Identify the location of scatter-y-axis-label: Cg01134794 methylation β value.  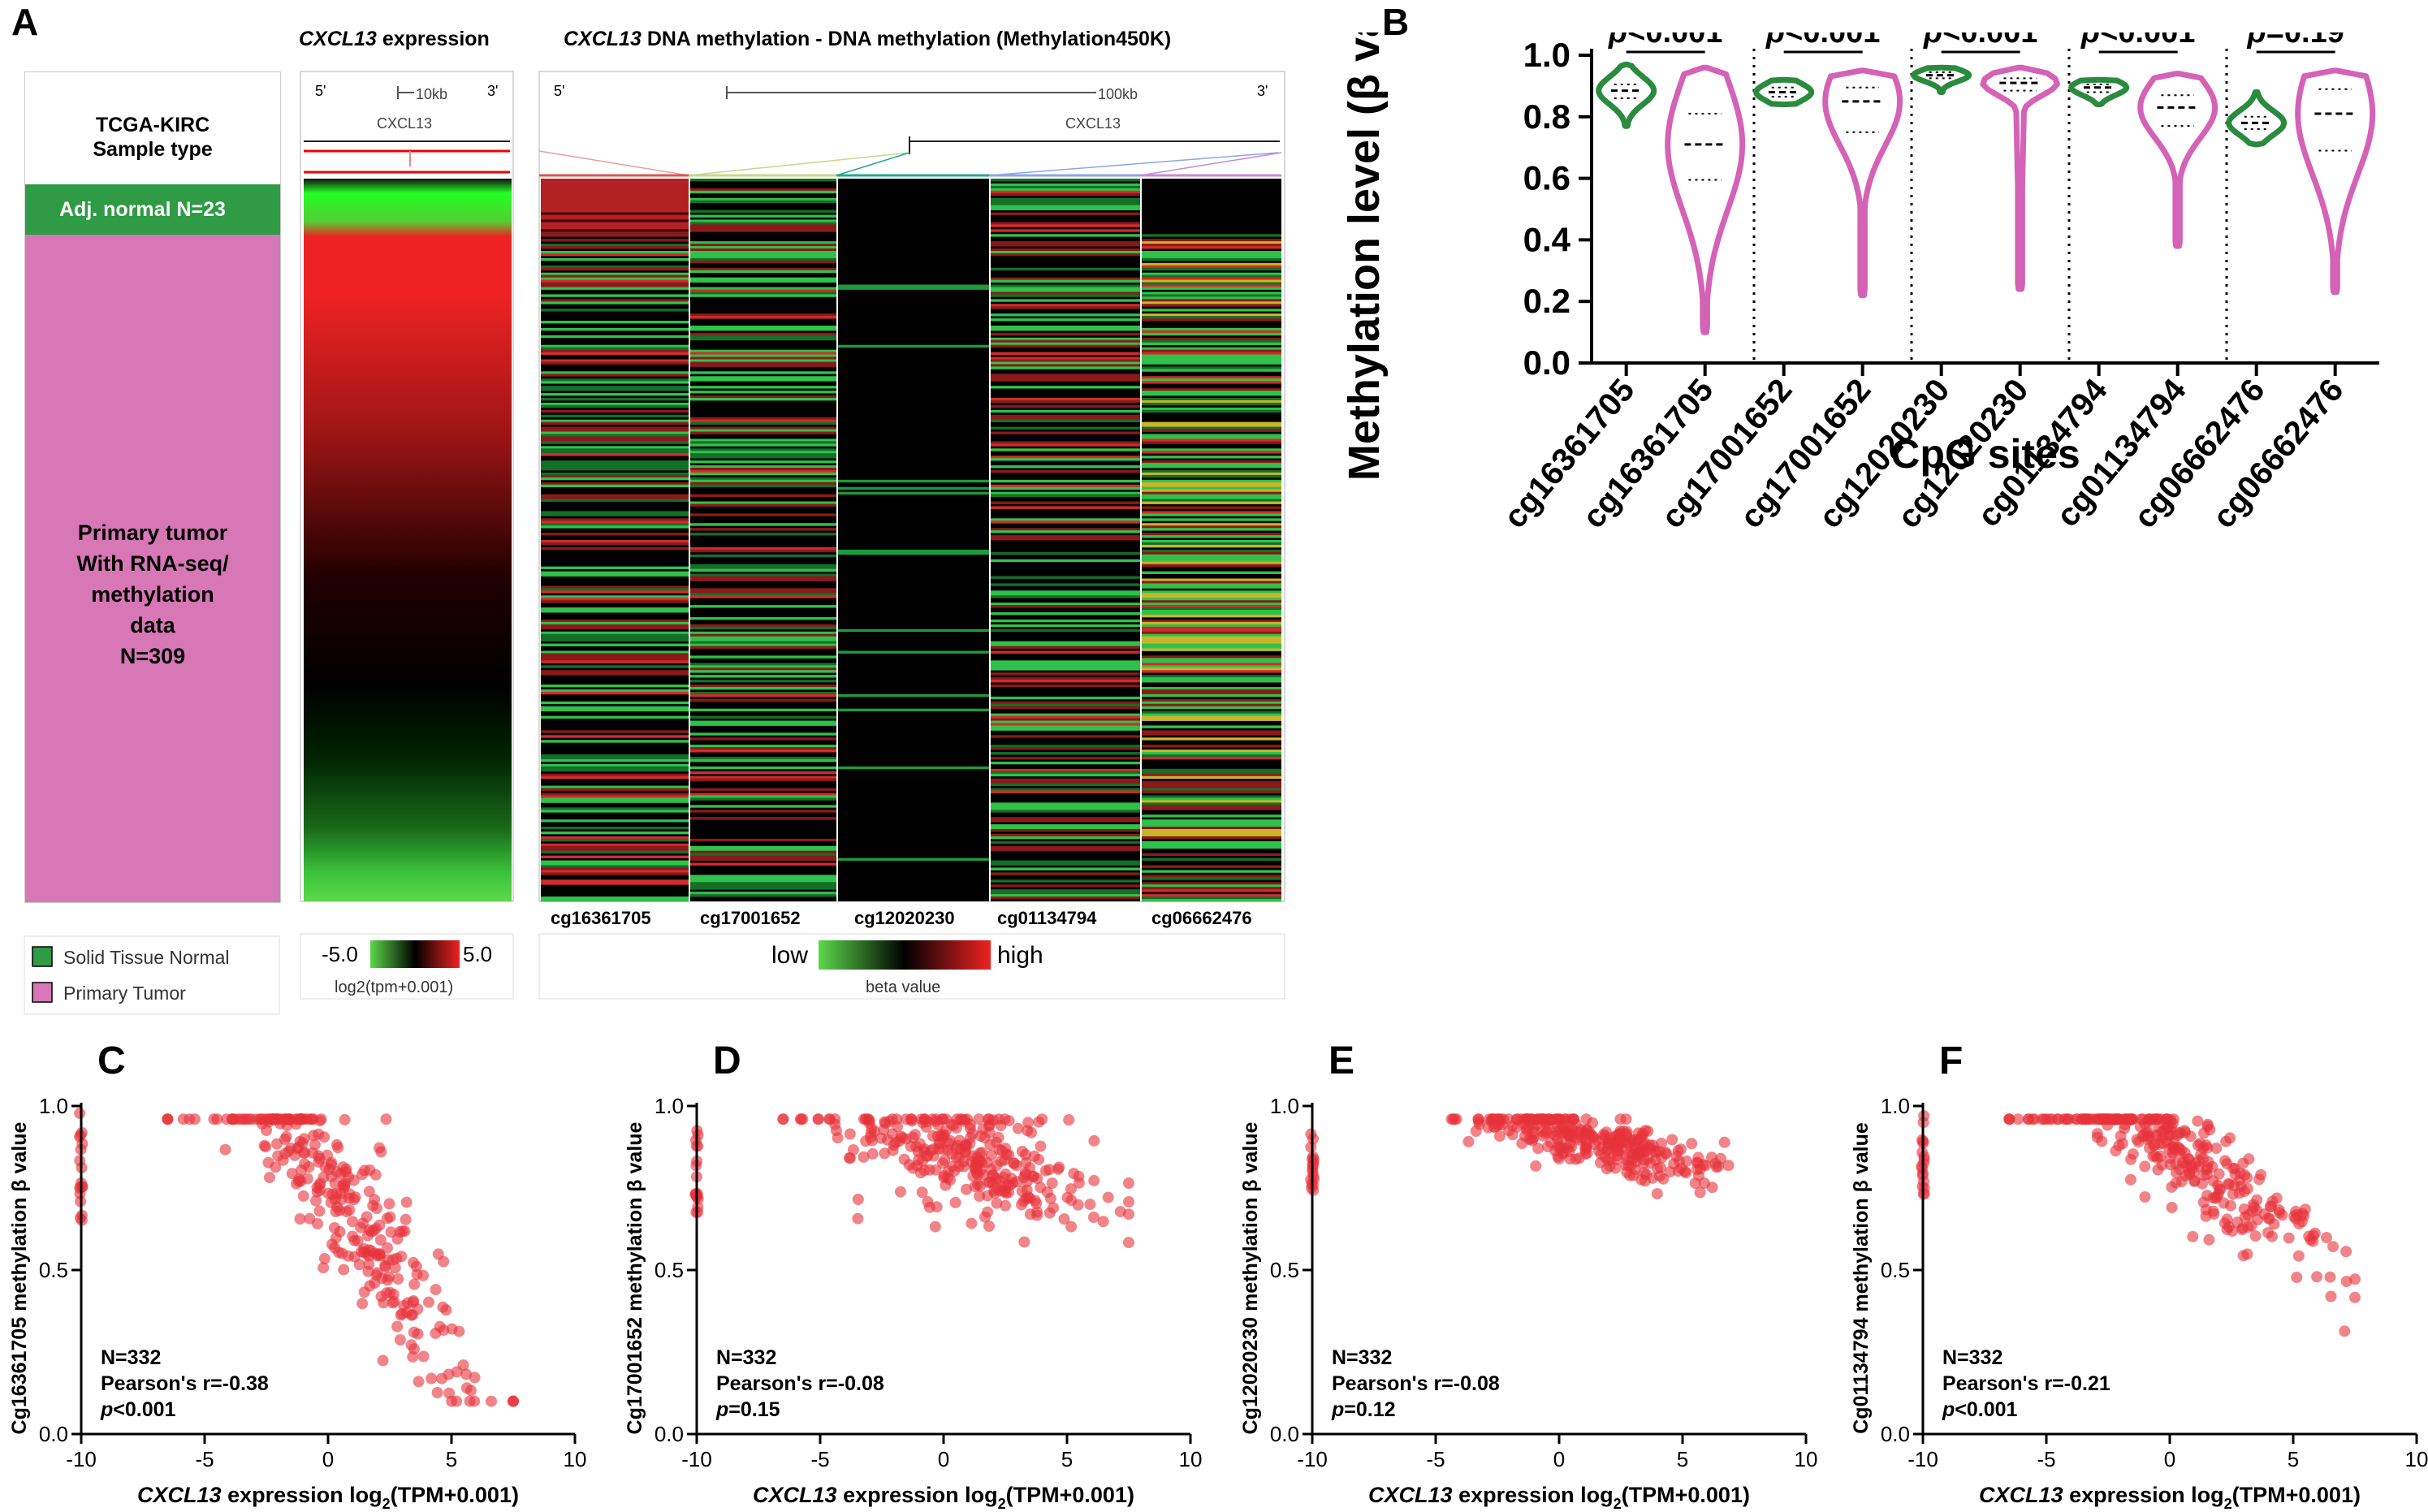
(1861, 1278).